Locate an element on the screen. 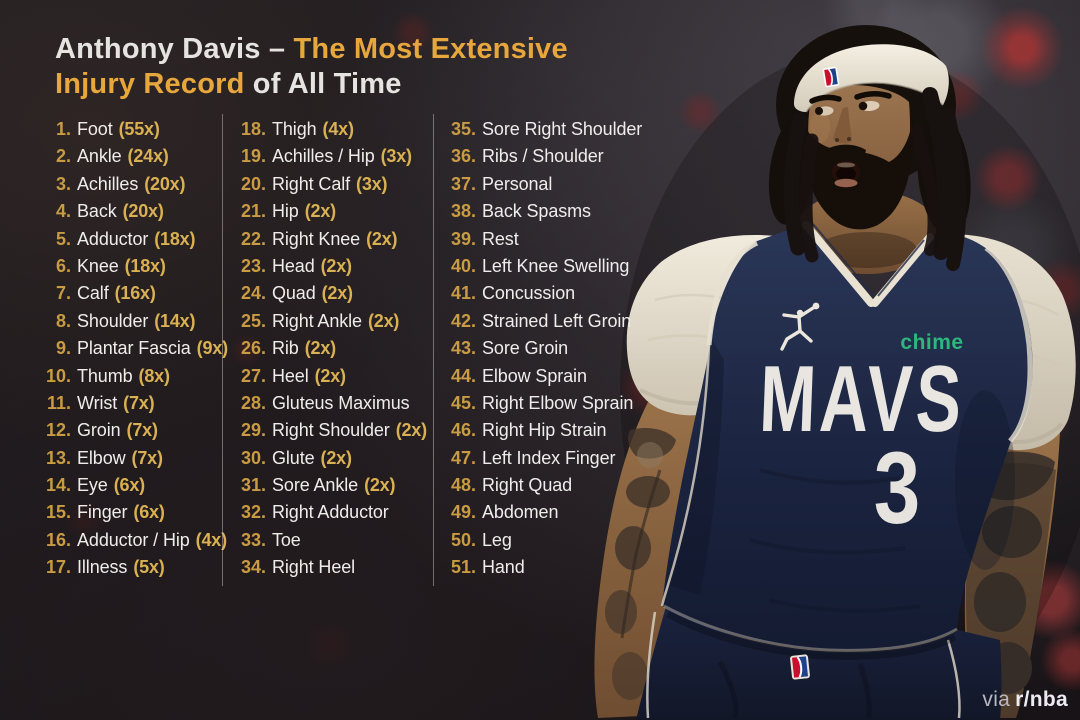  item-label: Ribs / Shoulder is located at coordinates (543, 156).